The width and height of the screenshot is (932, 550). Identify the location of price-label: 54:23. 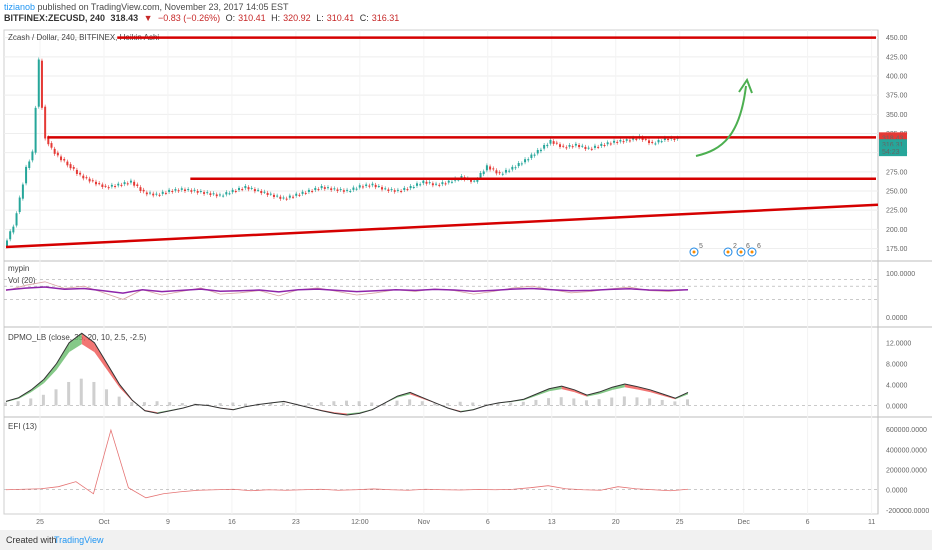
(891, 152).